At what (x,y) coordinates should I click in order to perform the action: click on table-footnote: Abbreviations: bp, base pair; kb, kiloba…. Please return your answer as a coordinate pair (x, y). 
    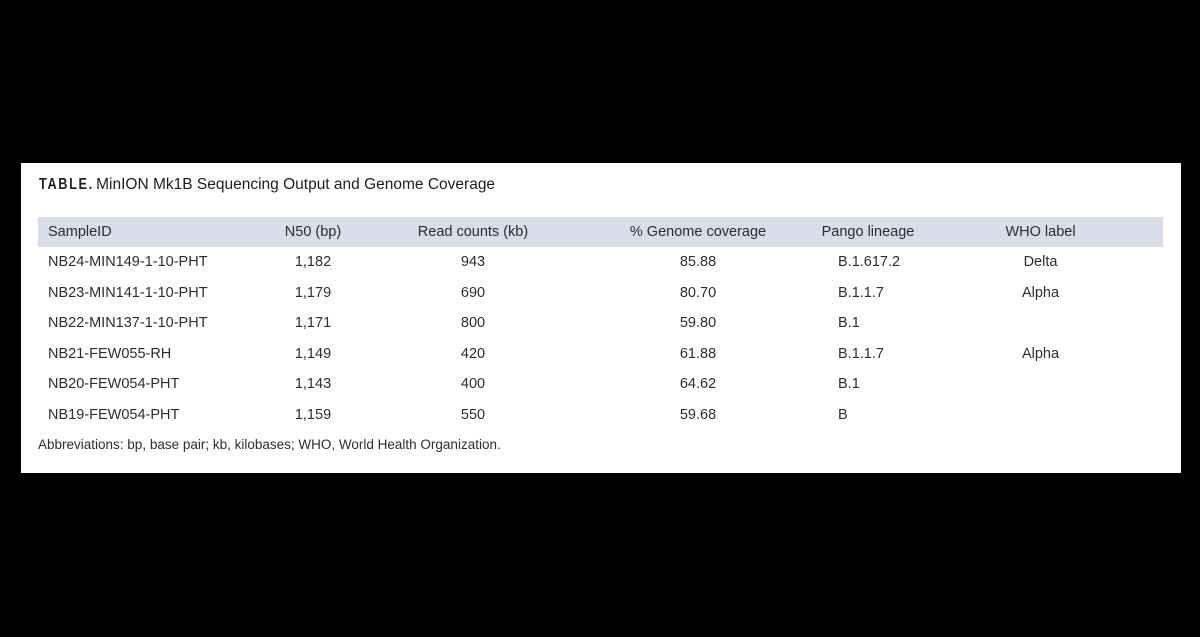
    Looking at the image, I should click on (269, 444).